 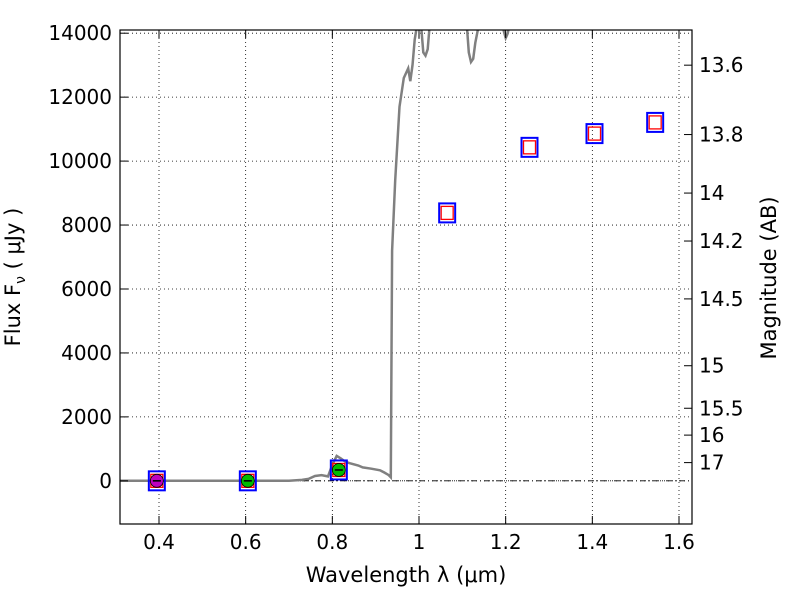 I want to click on y-tick-label: 6000, so click(x=86, y=289).